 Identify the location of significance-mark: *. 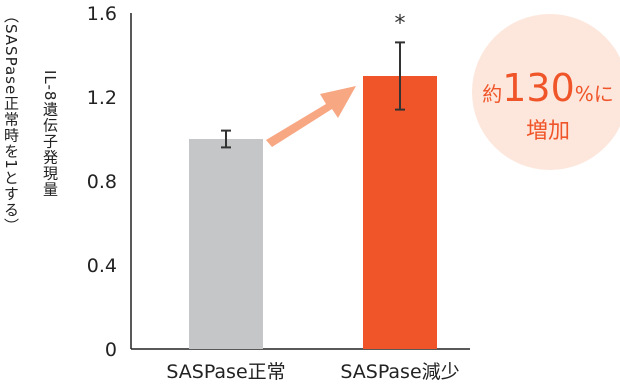
(400, 23).